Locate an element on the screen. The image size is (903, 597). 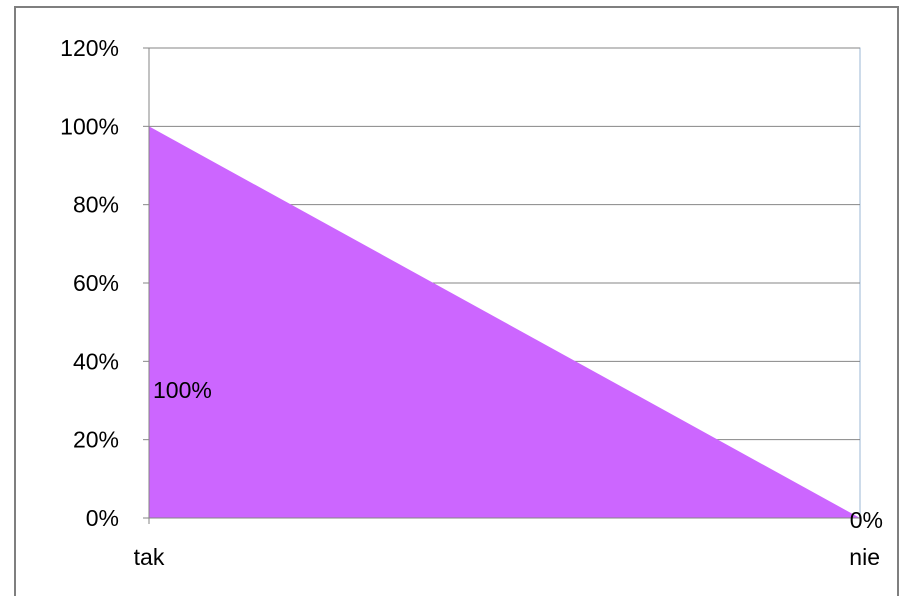
y-tick-label: 40% is located at coordinates (96, 361).